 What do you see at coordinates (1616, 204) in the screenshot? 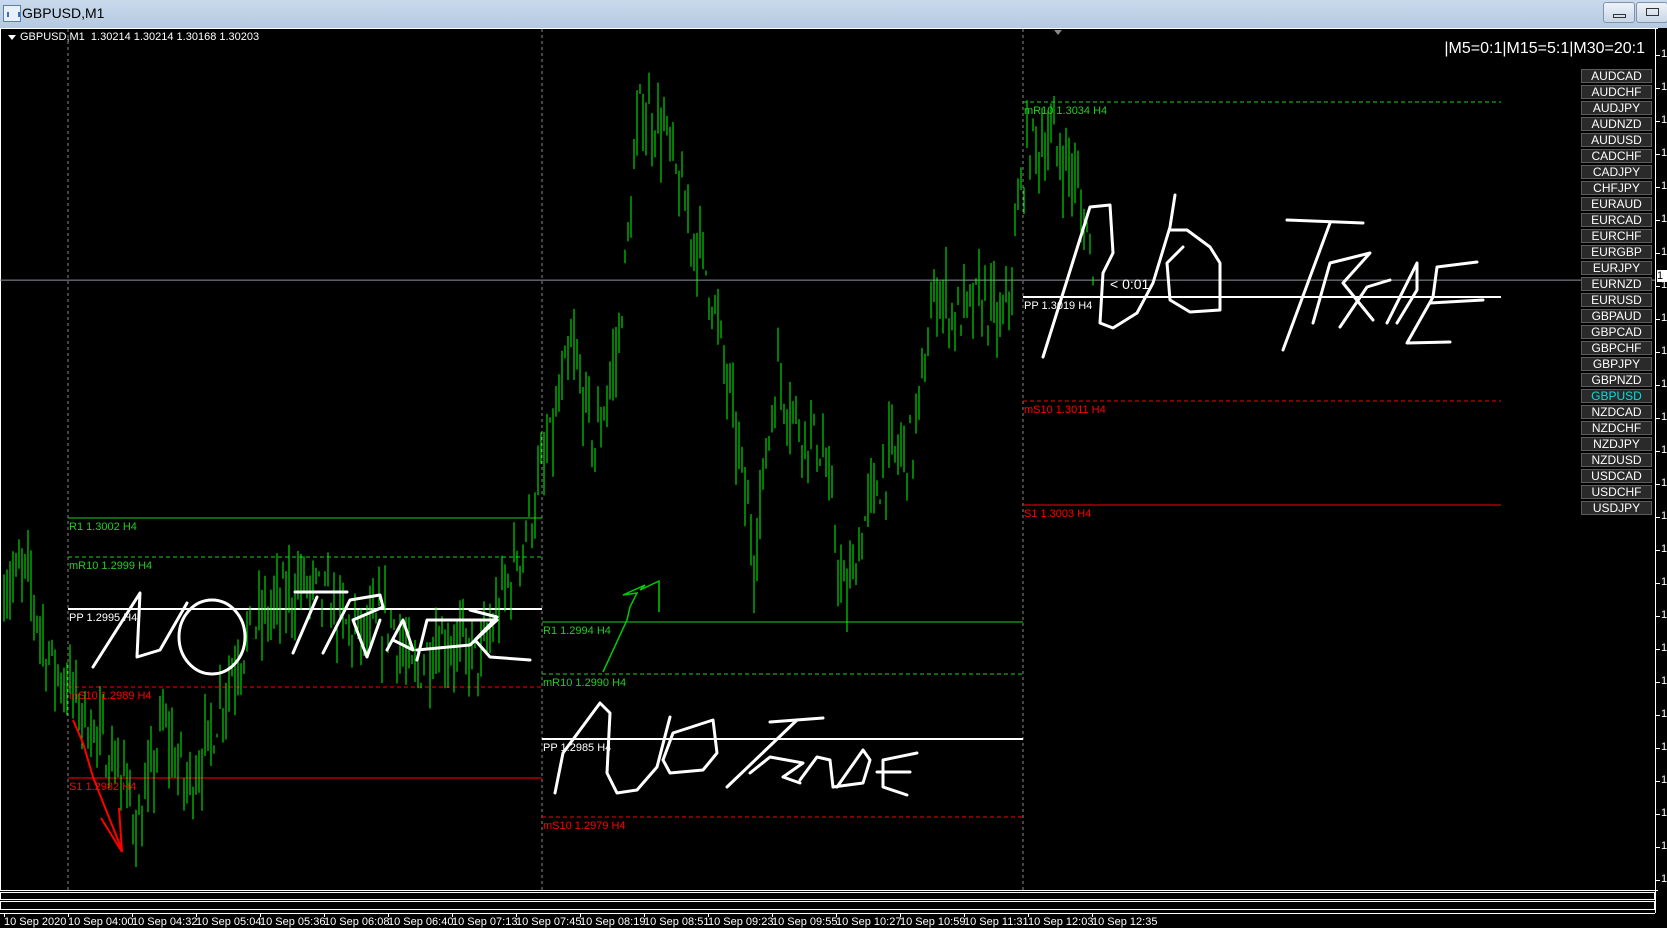
I see `symbol-button-euraud: EURAUD` at bounding box center [1616, 204].